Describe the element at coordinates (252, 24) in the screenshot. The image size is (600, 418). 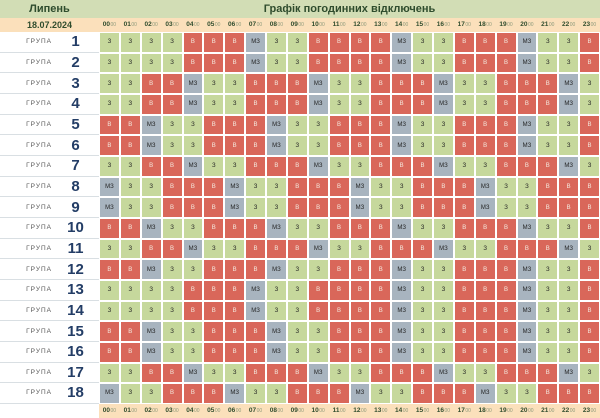
I see `hour-label: 07` at that location.